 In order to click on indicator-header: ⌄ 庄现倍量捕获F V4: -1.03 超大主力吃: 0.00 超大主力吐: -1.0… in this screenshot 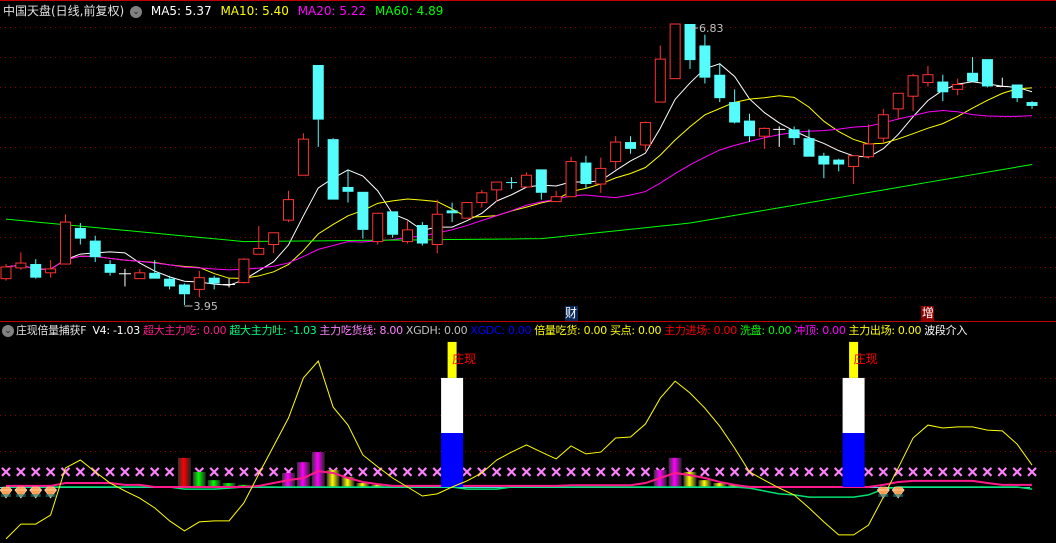, I will do `click(486, 331)`.